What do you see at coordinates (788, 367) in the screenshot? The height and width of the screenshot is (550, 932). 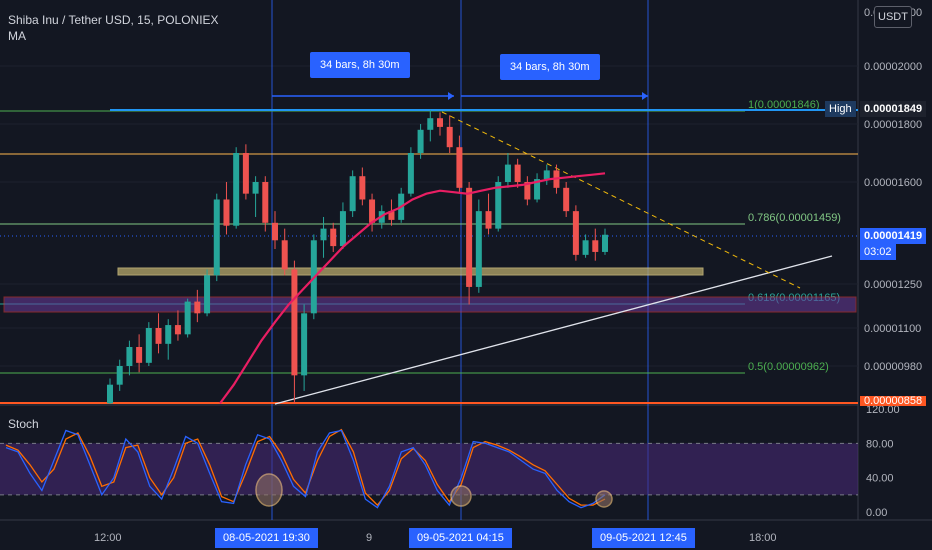 I see `fib-level-label: 0.5(0.00000962)` at bounding box center [788, 367].